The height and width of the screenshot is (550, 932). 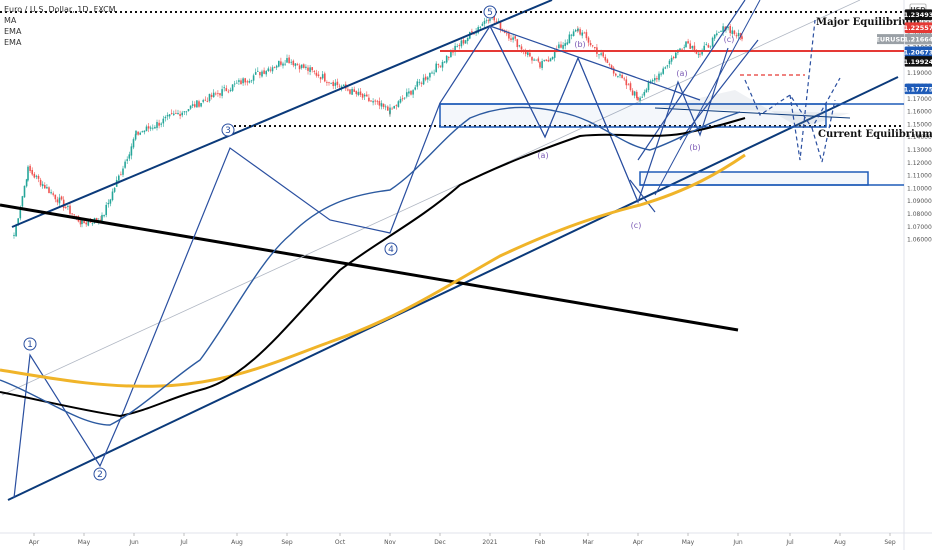 What do you see at coordinates (579, 44) in the screenshot?
I see `wave-b1-label: (b)` at bounding box center [579, 44].